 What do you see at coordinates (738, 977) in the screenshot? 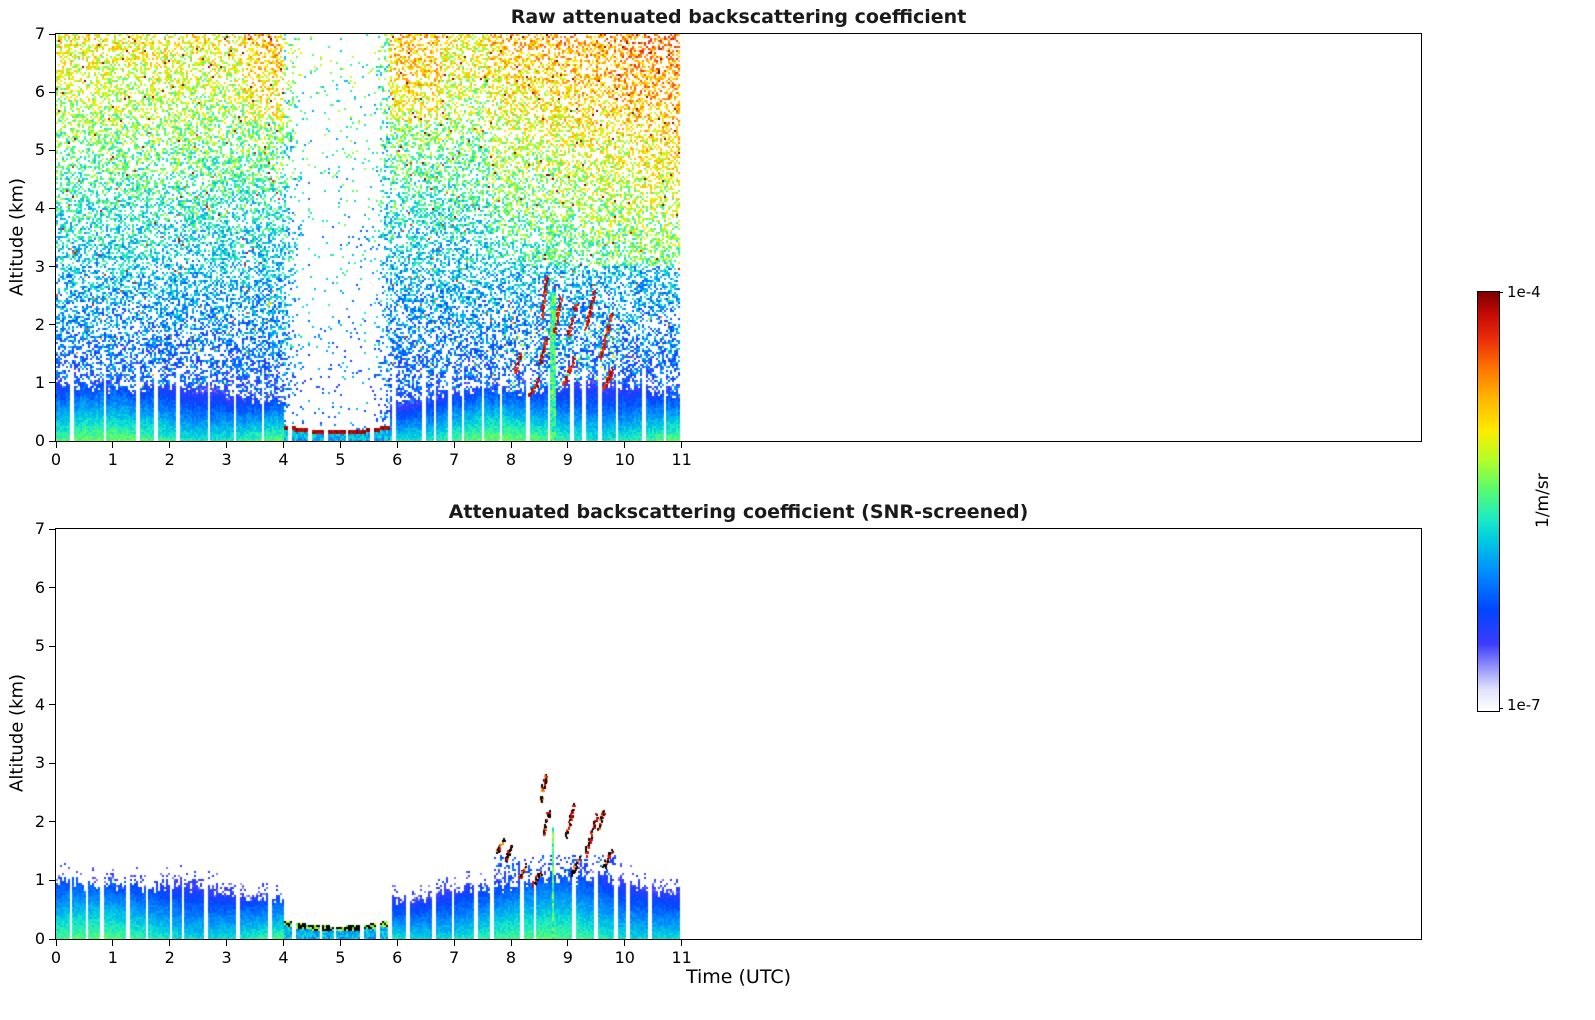
I see `x-axis-label: Time (UTC)` at bounding box center [738, 977].